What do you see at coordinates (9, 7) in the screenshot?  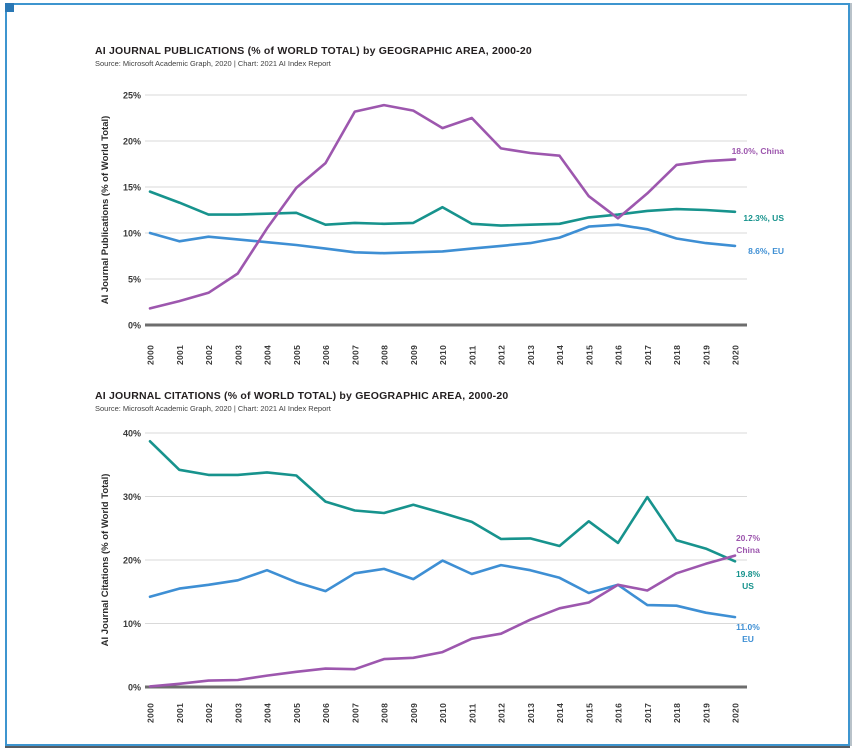 I see `frame-corner-handle` at bounding box center [9, 7].